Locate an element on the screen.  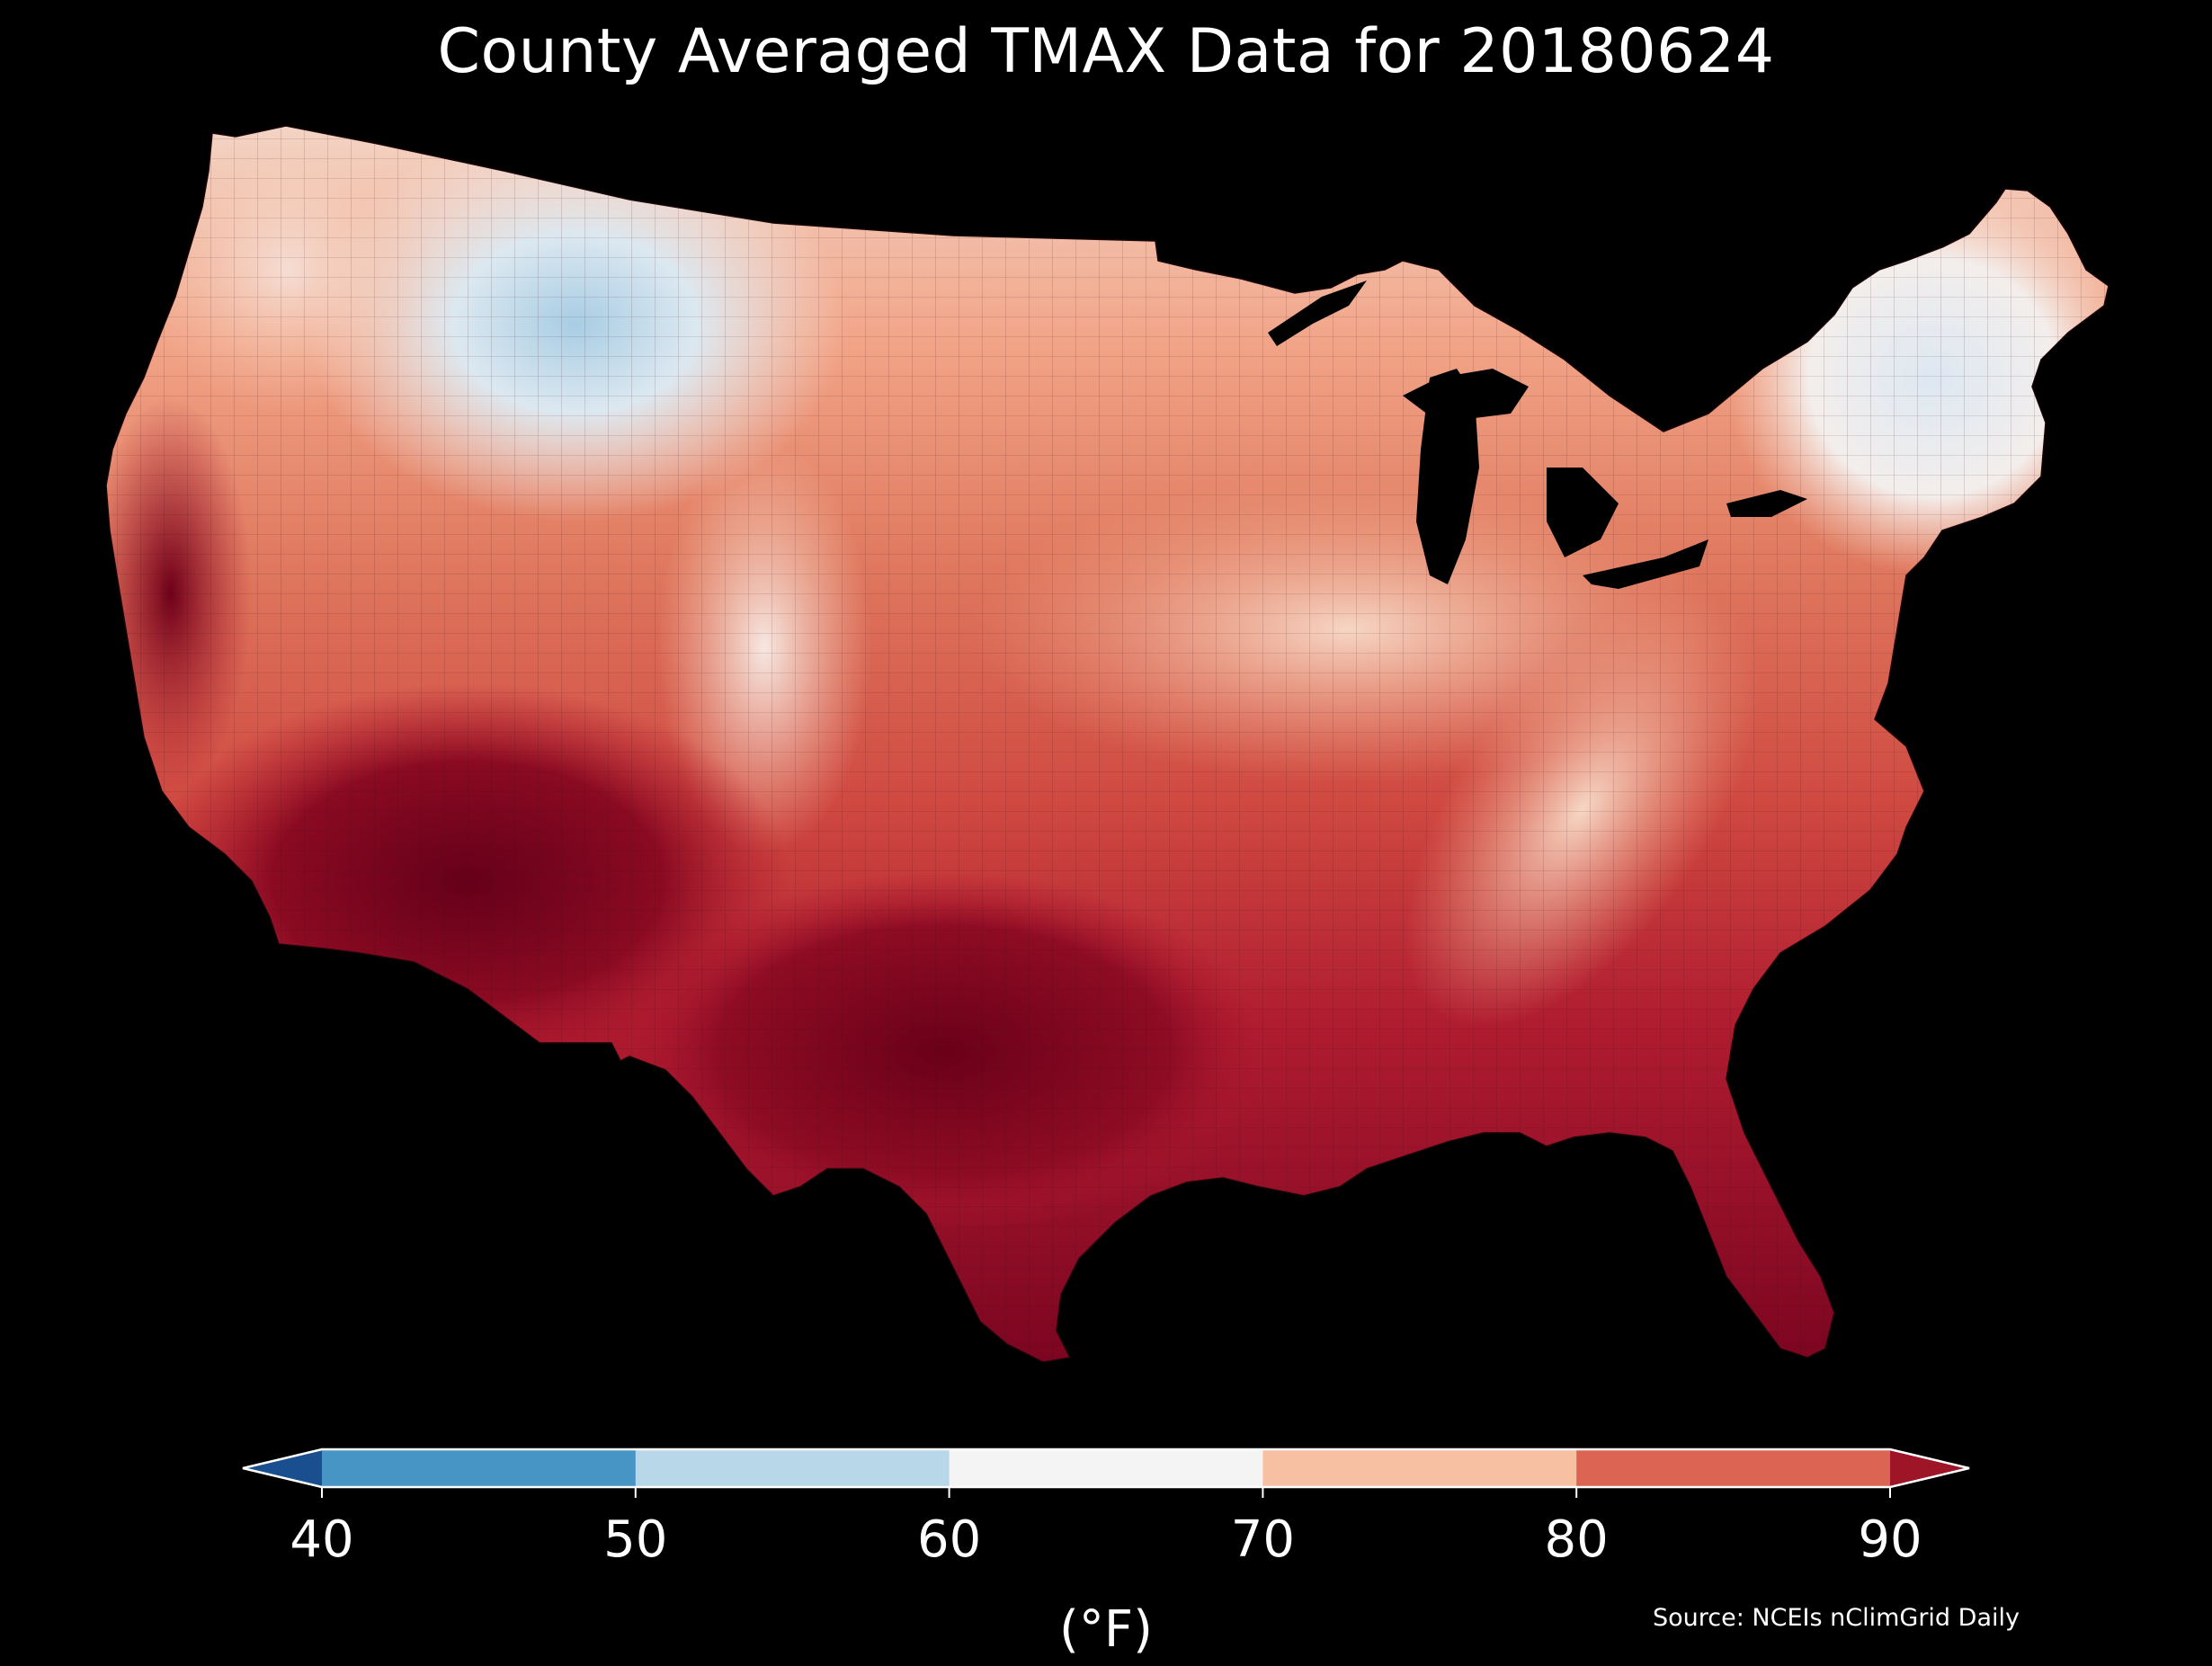
colorbar-unit-label: (°F) is located at coordinates (1106, 1630).